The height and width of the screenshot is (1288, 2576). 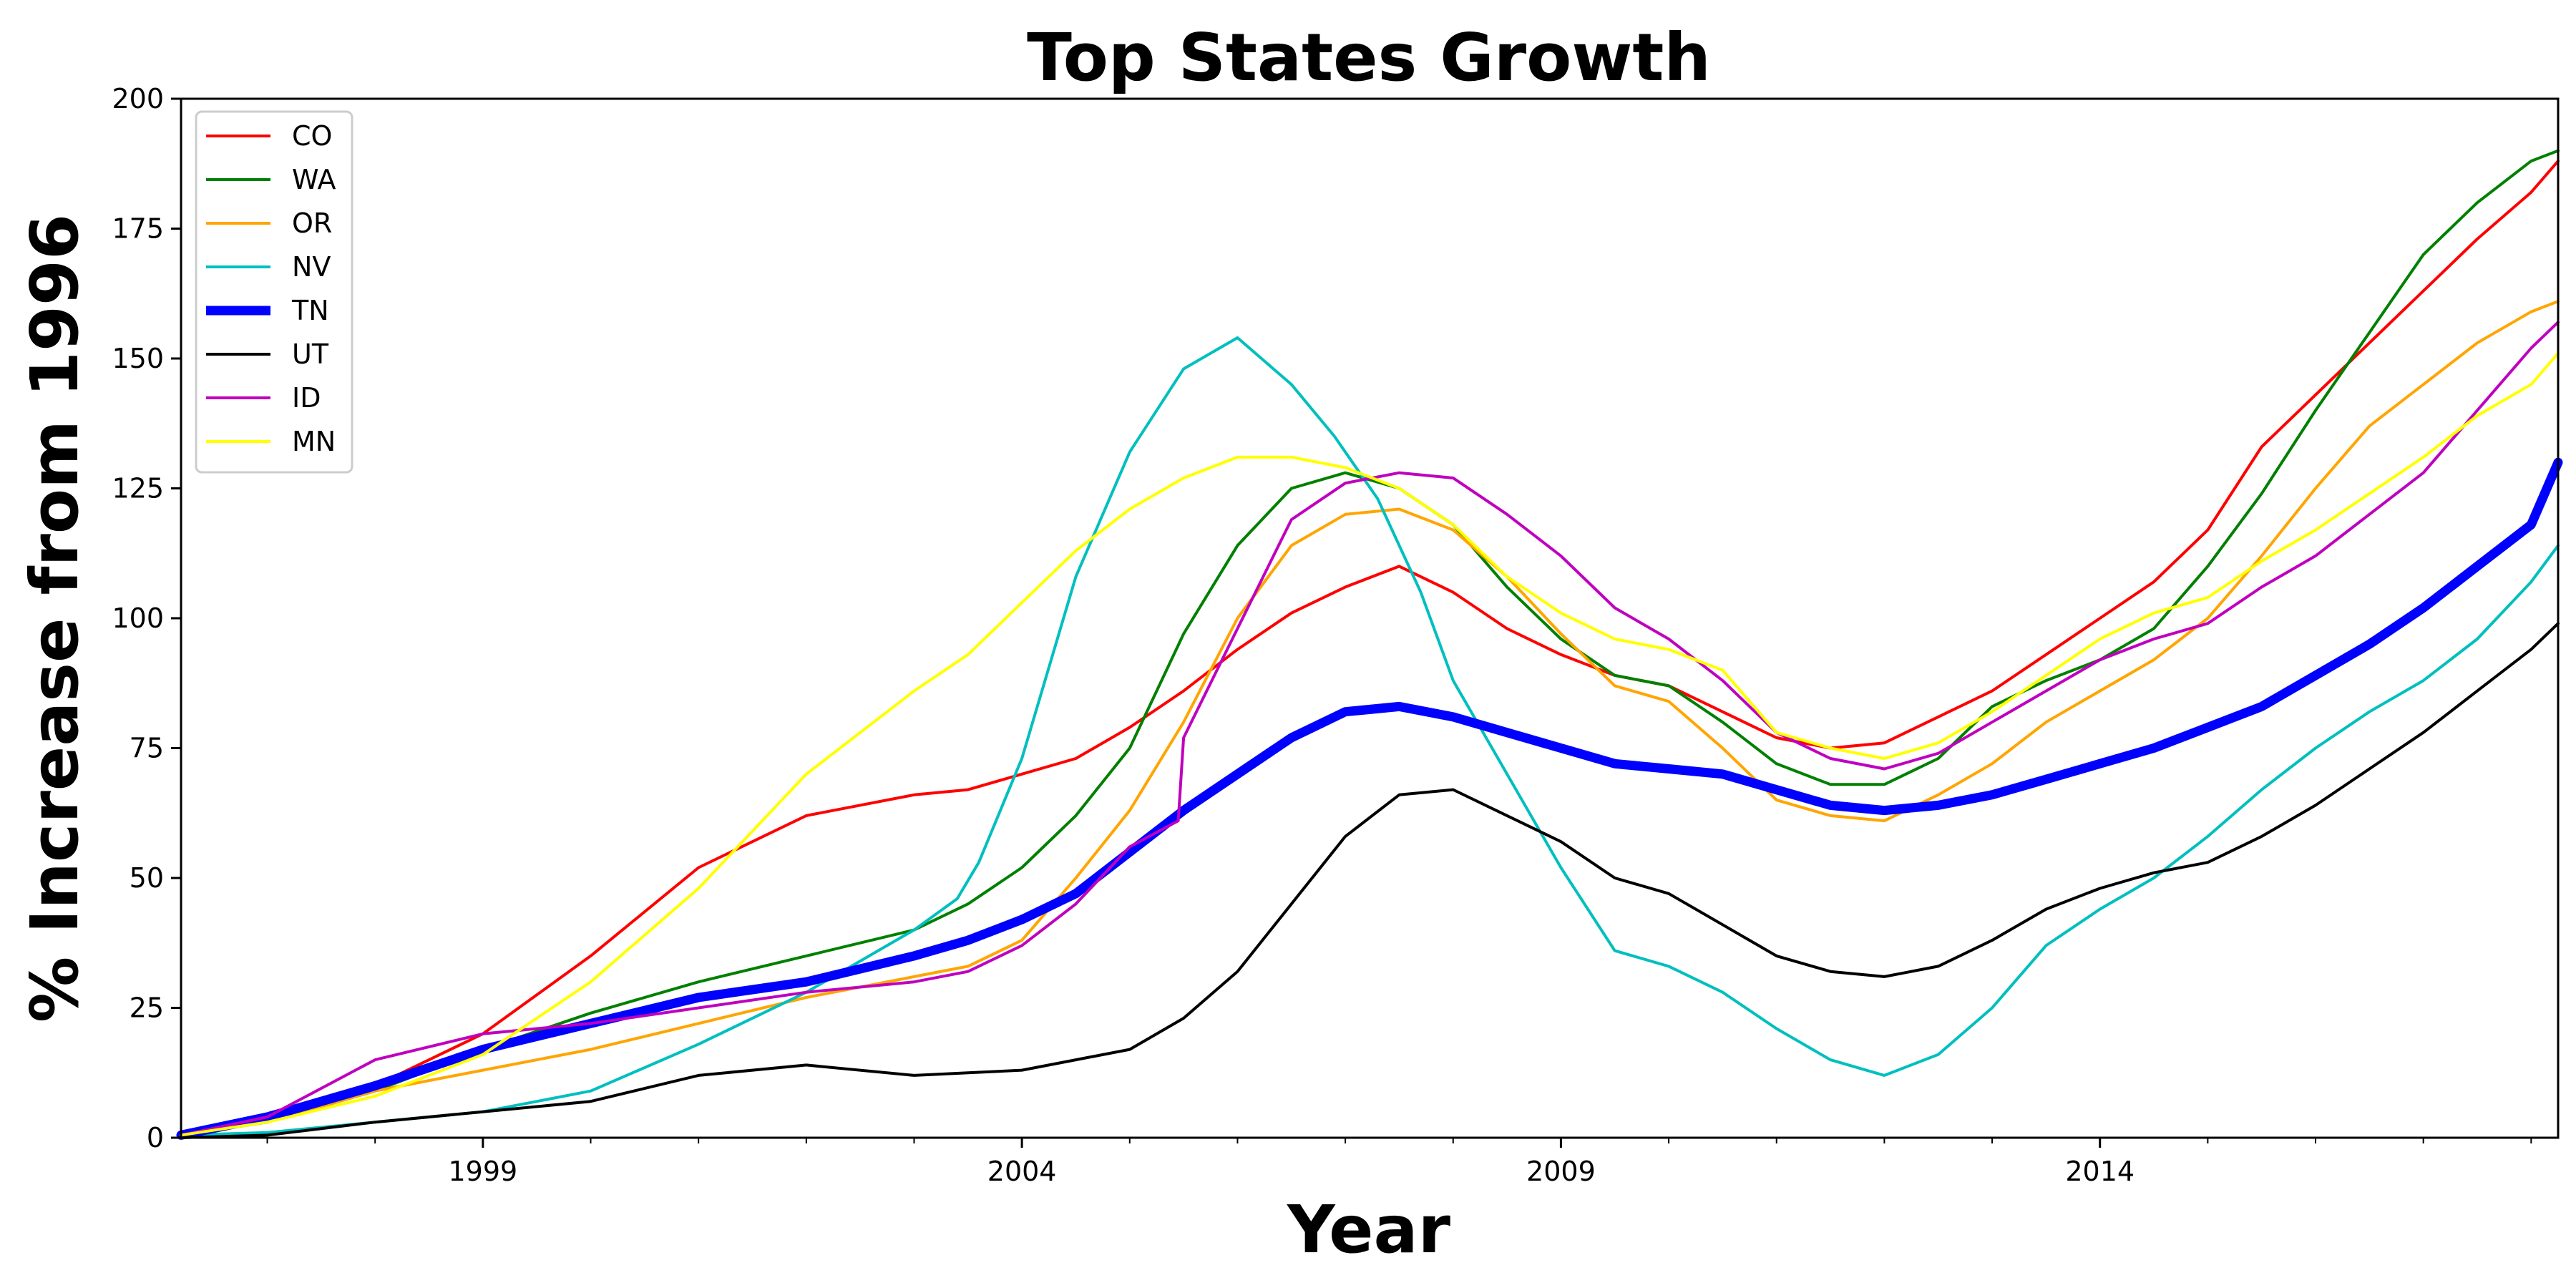 What do you see at coordinates (1369, 57) in the screenshot?
I see `chart-title: Top States Growth` at bounding box center [1369, 57].